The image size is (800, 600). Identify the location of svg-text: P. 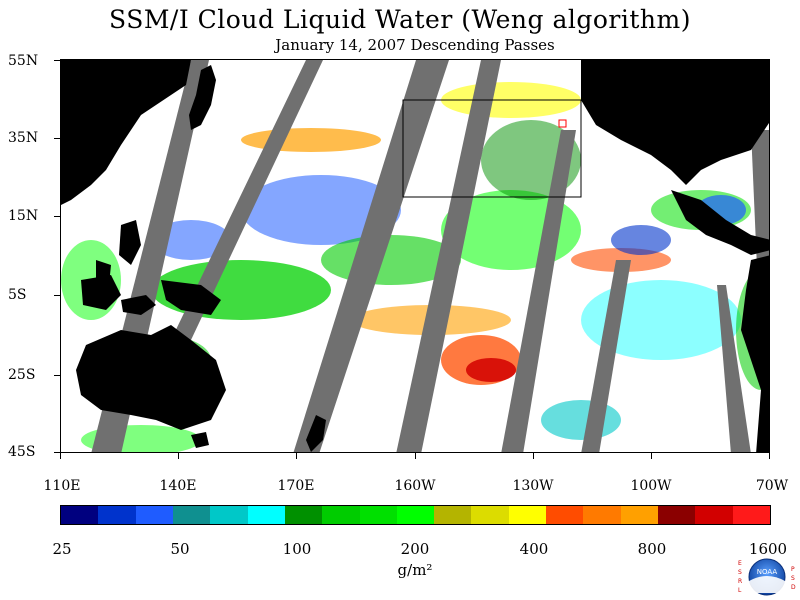
(793, 569).